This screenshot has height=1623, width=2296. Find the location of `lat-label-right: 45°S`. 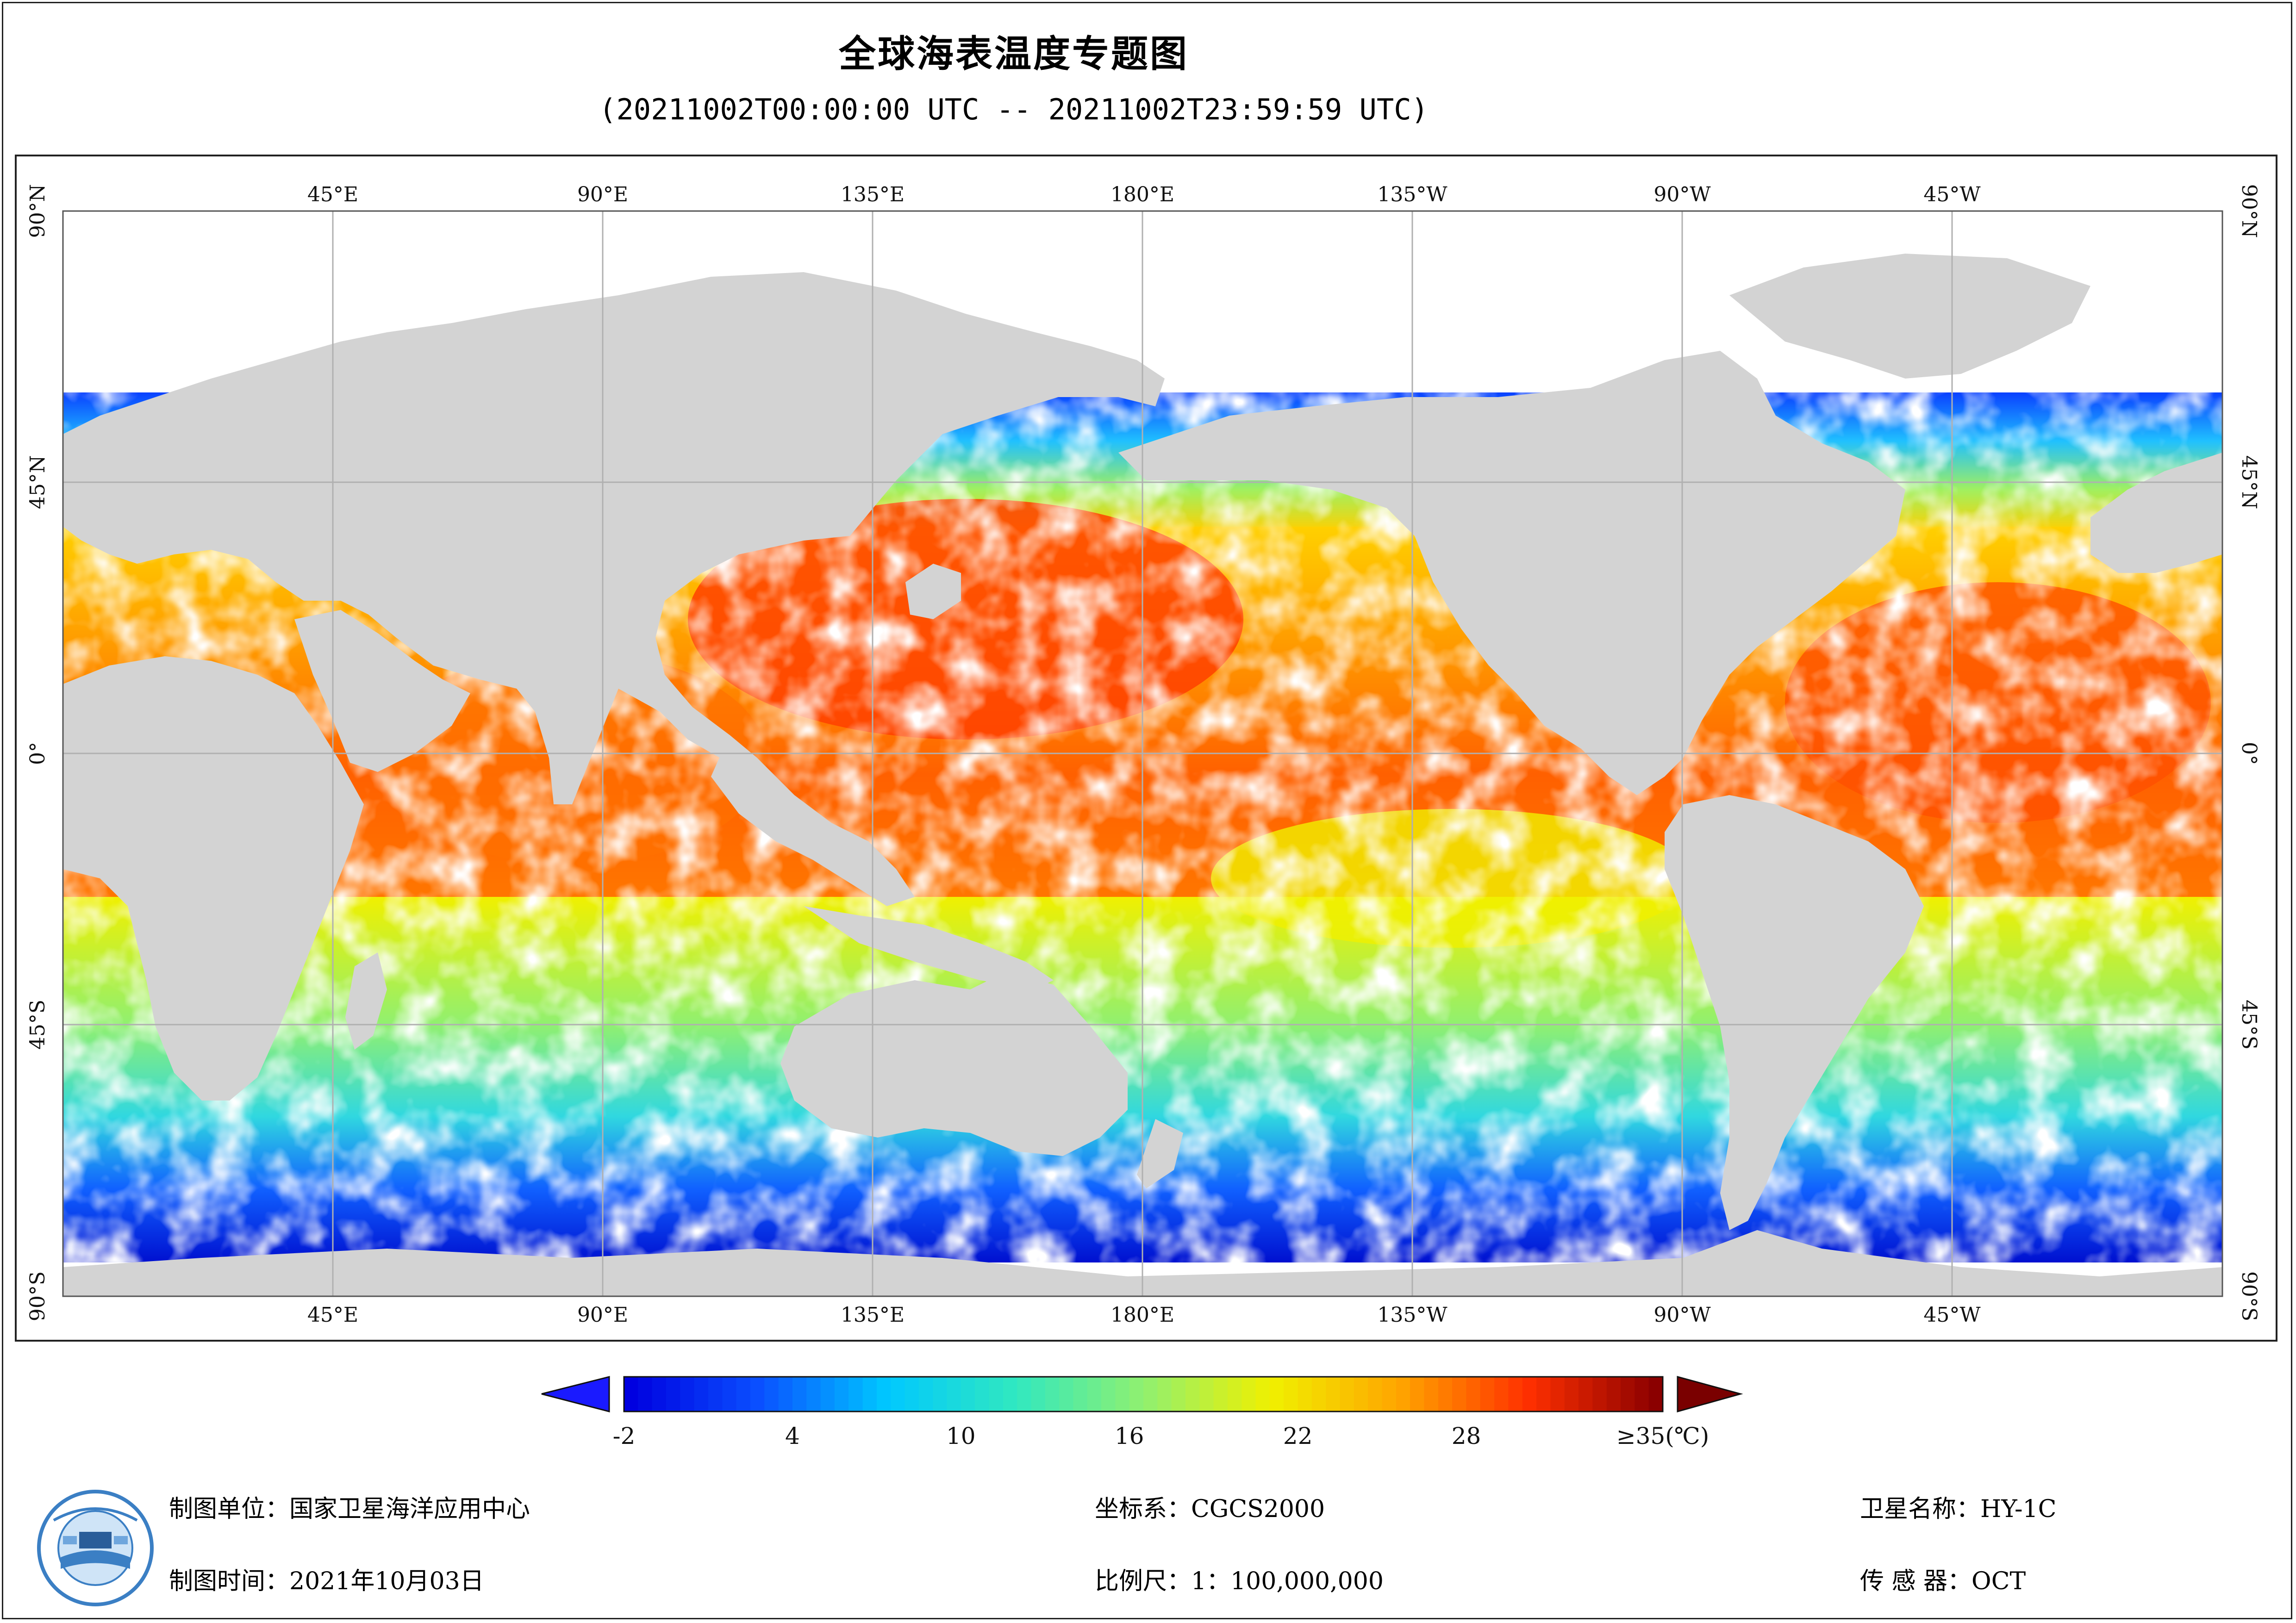

lat-label-right: 45°S is located at coordinates (2249, 1025).